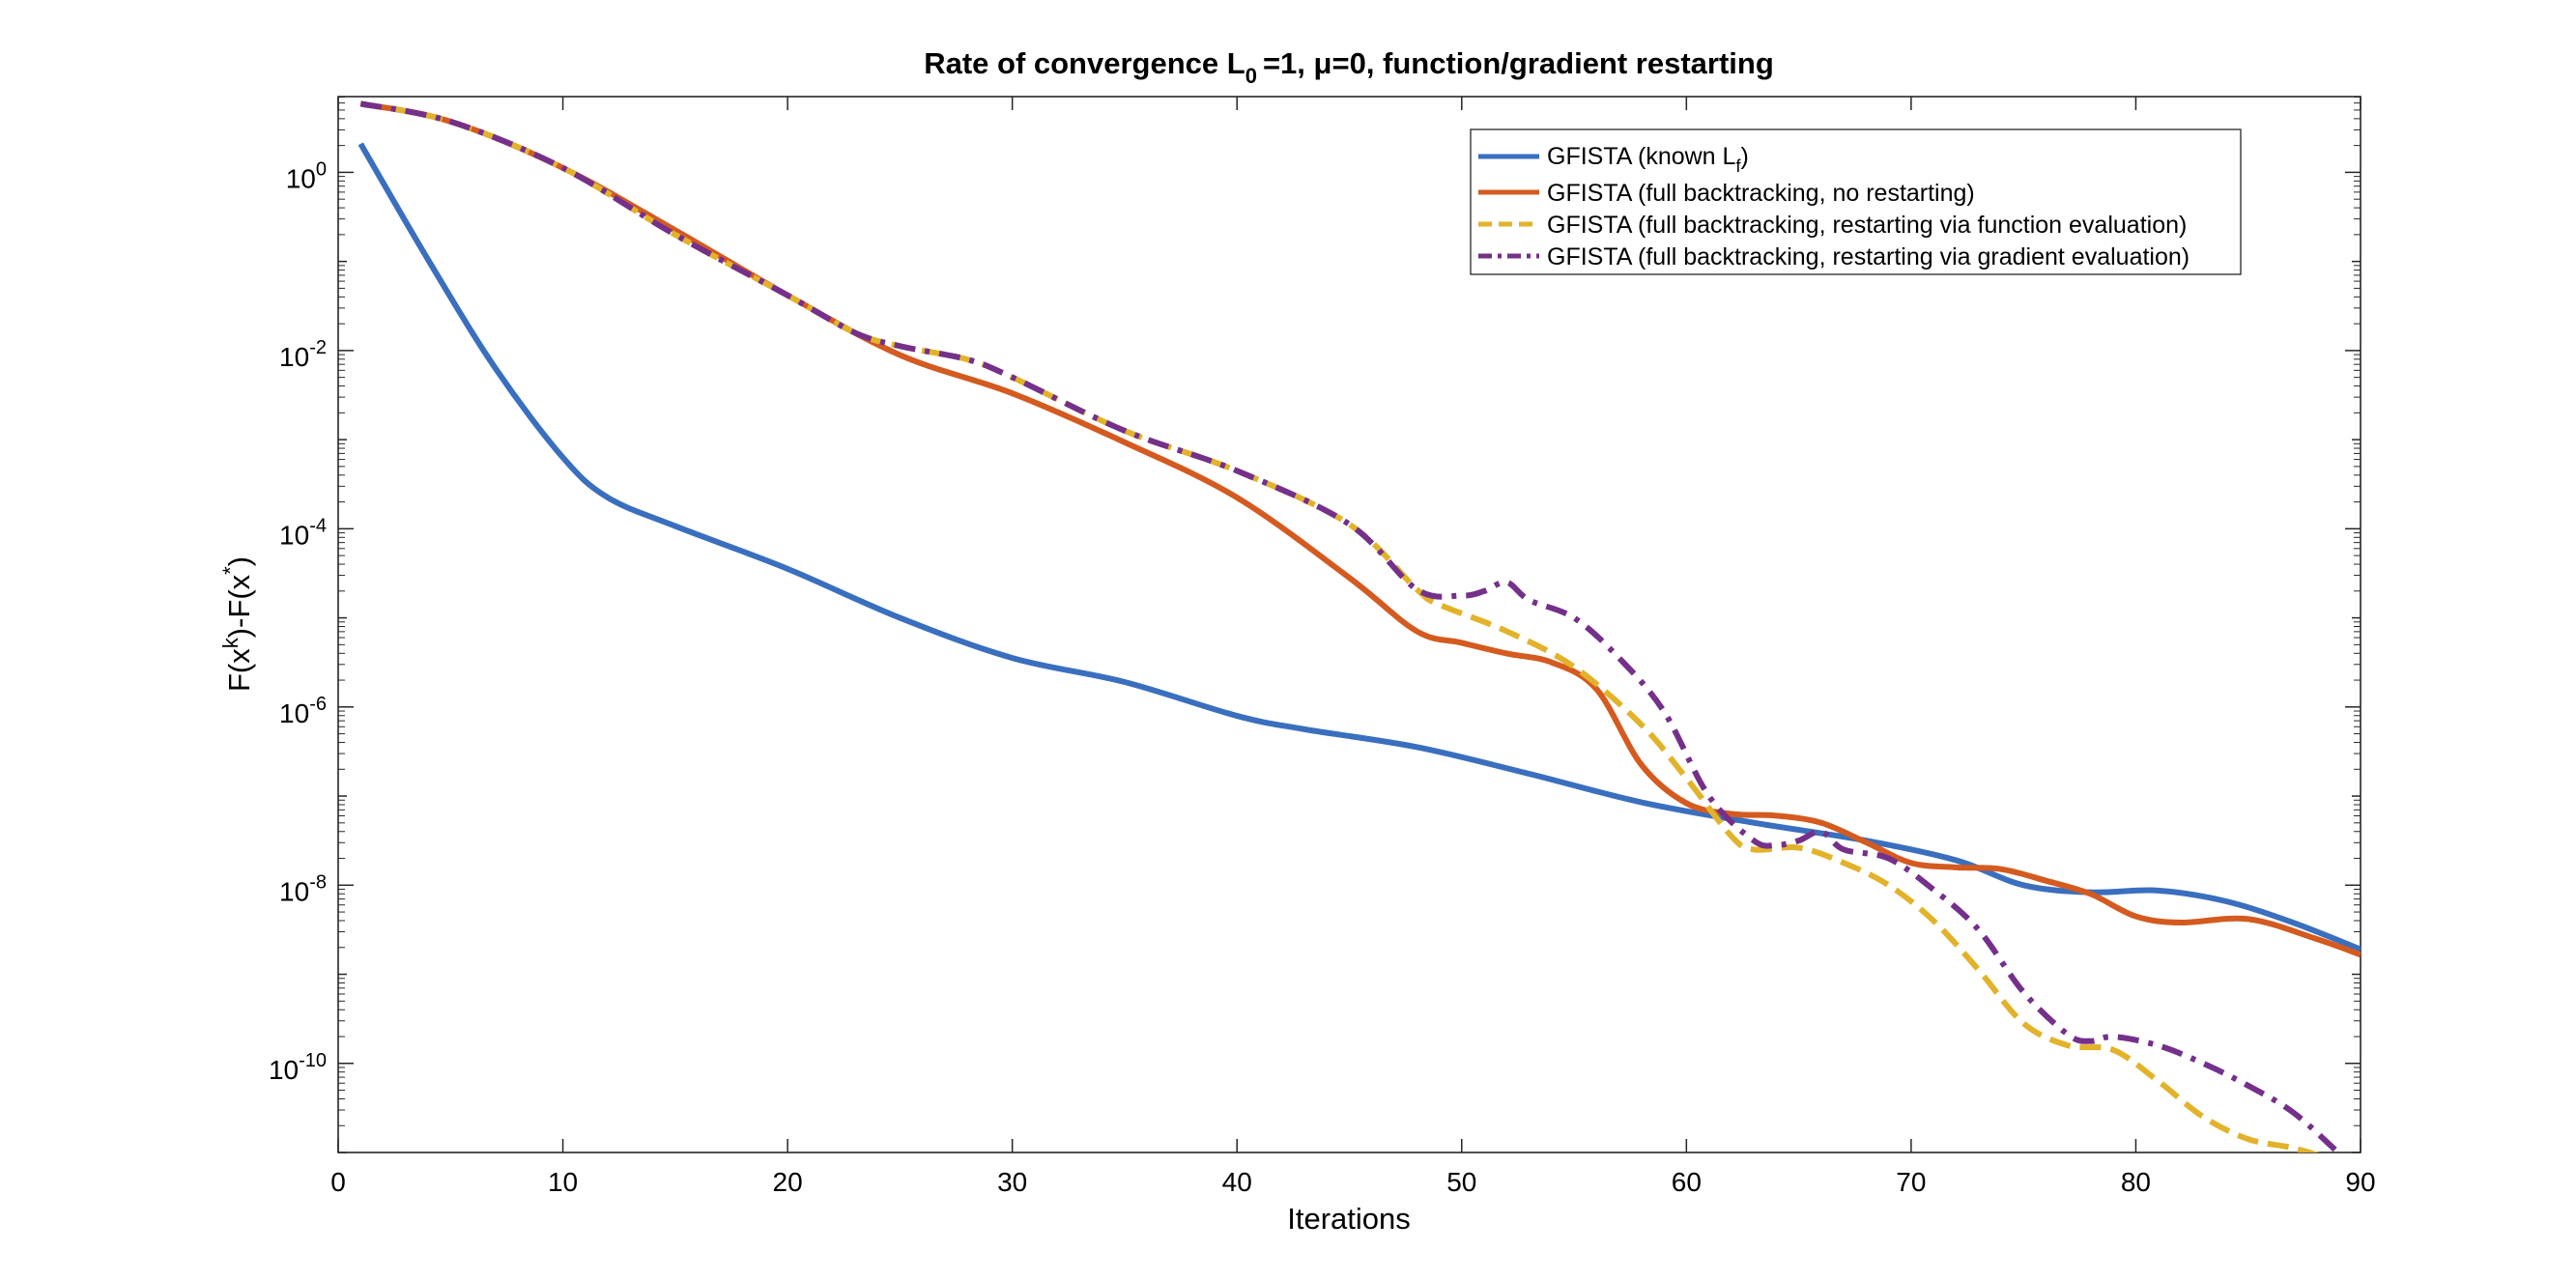 This screenshot has width=2576, height=1280. What do you see at coordinates (303, 711) in the screenshot?
I see `y-tick-label: 10⁻⁶` at bounding box center [303, 711].